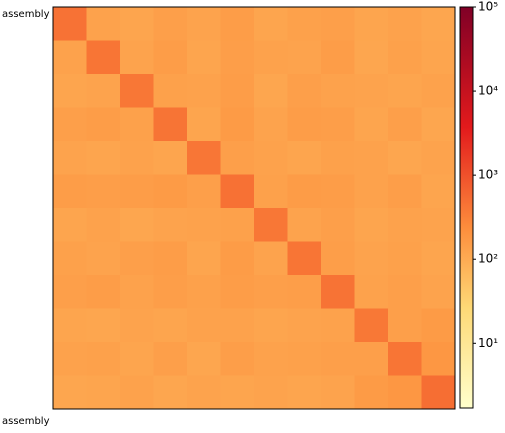 This screenshot has width=505, height=433. Describe the element at coordinates (26, 421) in the screenshot. I see `x-axis-label: assembly` at that location.